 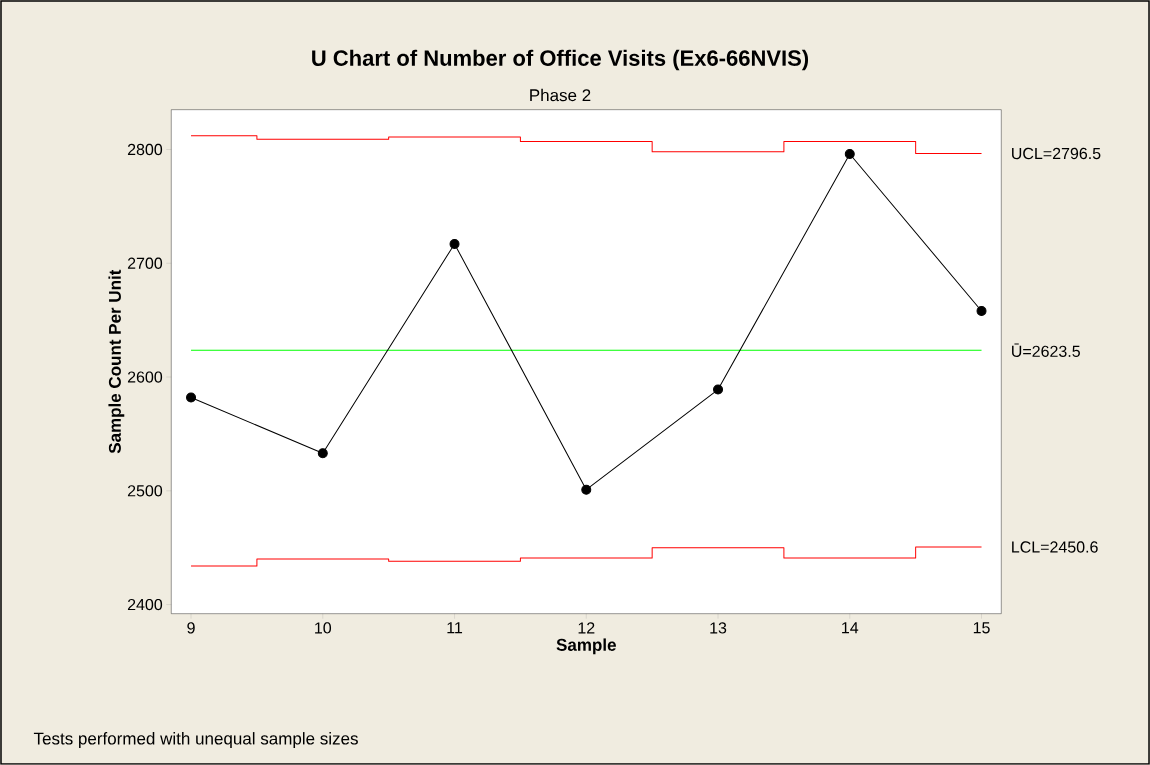 What do you see at coordinates (191, 628) in the screenshot?
I see `x-tick-label: 9` at bounding box center [191, 628].